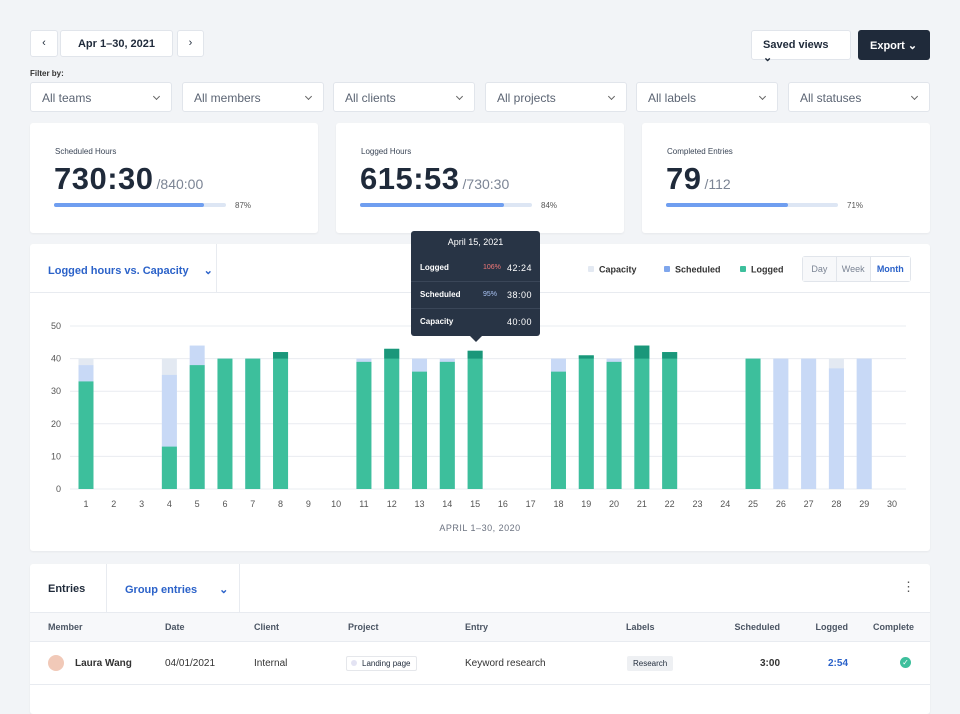  Describe the element at coordinates (505, 663) in the screenshot. I see `table-cell: Keyword research` at that location.